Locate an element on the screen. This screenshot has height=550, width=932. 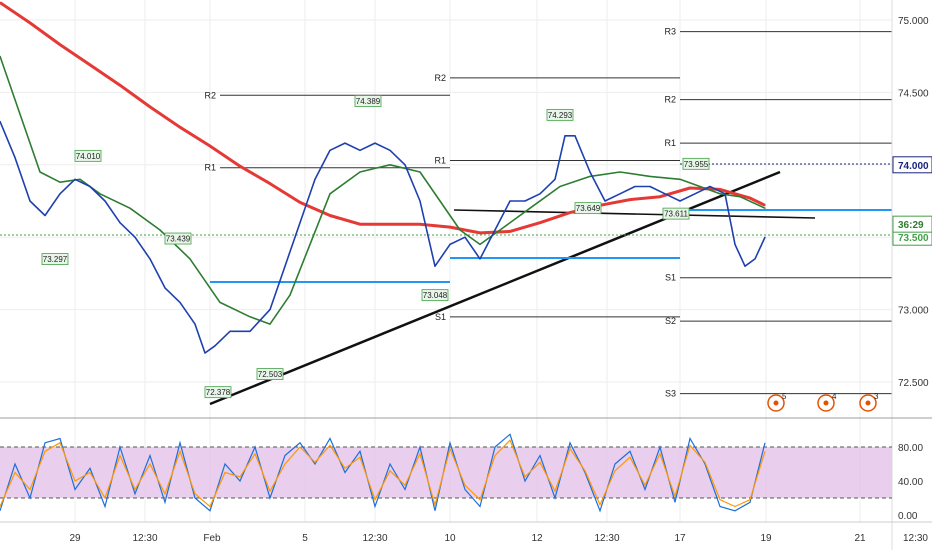
event-markers: 5 4 3 is located at coordinates (823, 402).